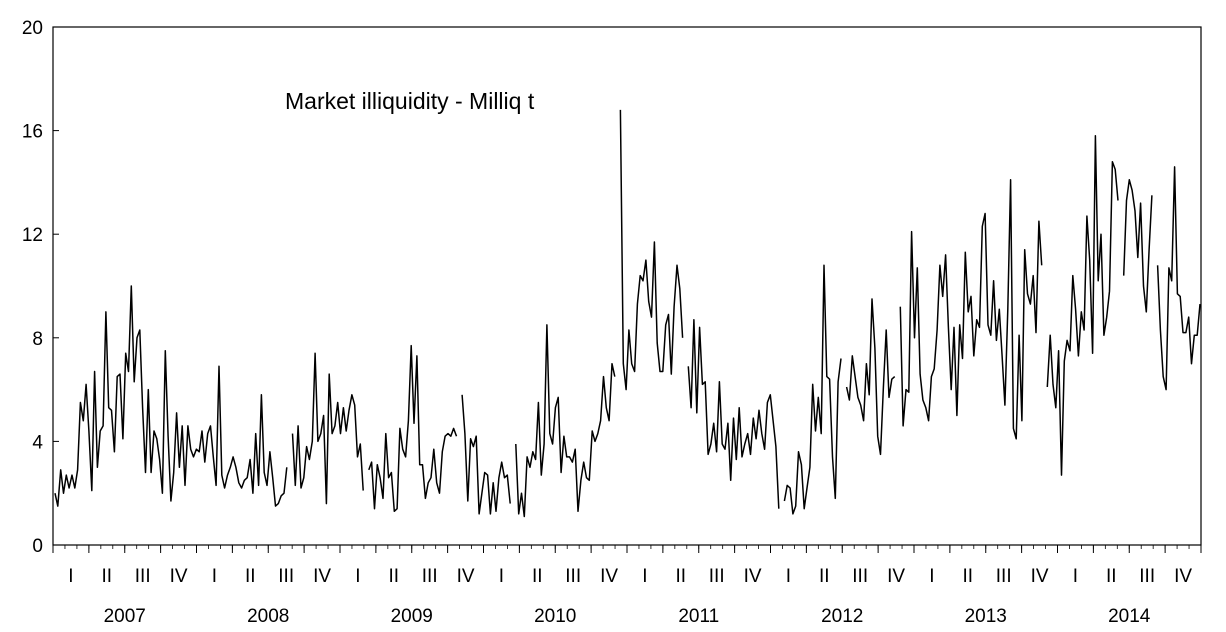 This screenshot has height=632, width=1226. Describe the element at coordinates (1129, 616) in the screenshot. I see `x-year-label: 2014` at that location.